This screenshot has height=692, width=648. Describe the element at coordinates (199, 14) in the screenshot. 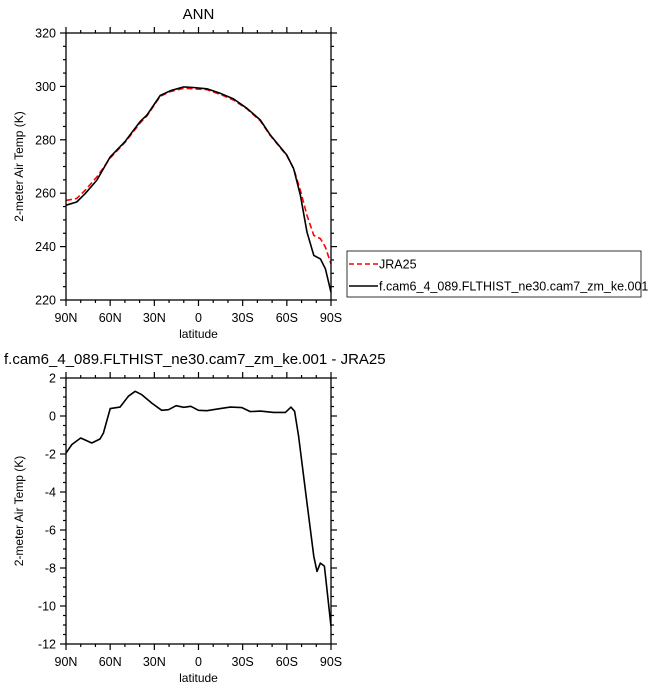

I see `chart-title: ANN` at that location.